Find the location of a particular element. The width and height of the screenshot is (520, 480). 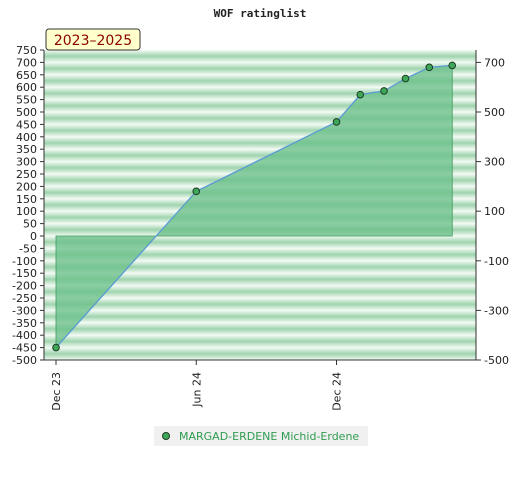

y-right-tick-label: -300 is located at coordinates (496, 310).